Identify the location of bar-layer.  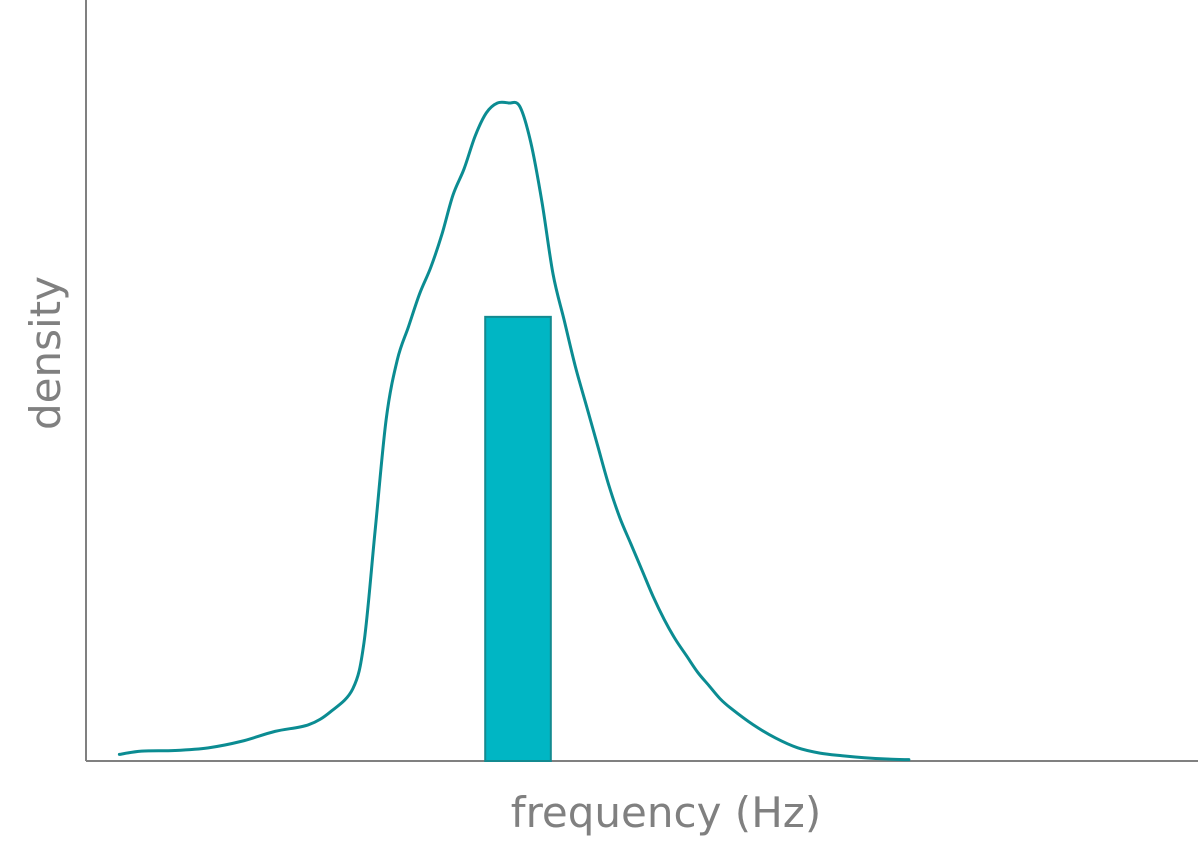
(518, 538).